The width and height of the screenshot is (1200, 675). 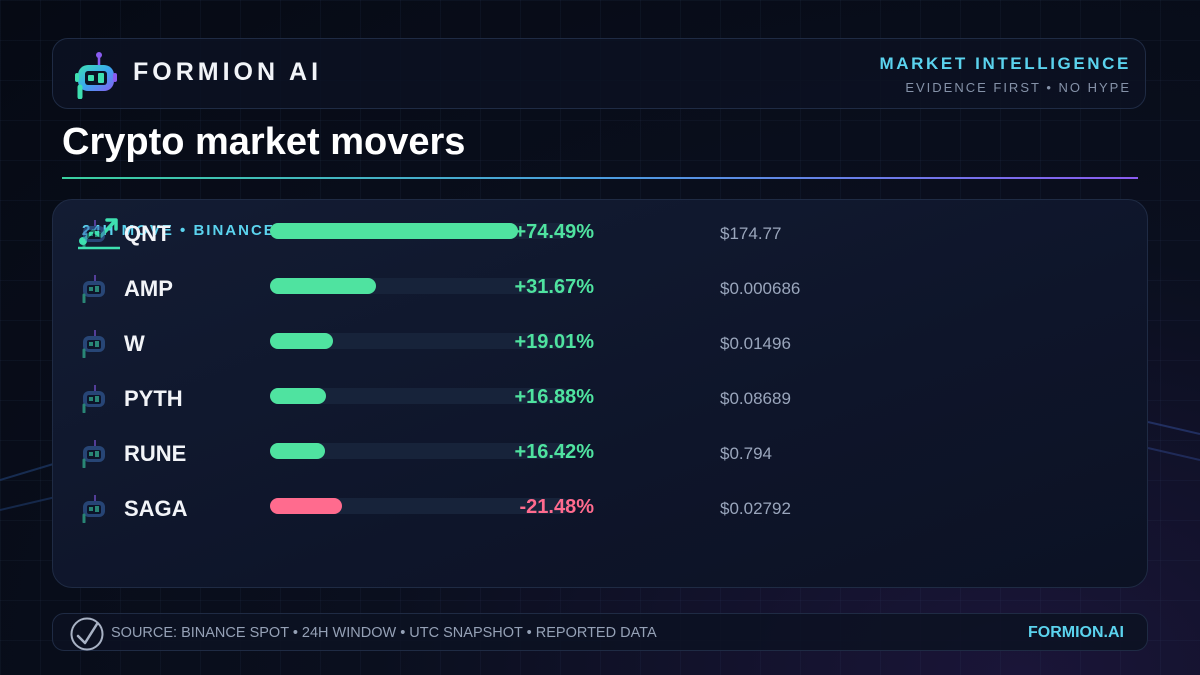 What do you see at coordinates (600, 508) in the screenshot?
I see `mover-row: SAGA -21.48% $0.02792` at bounding box center [600, 508].